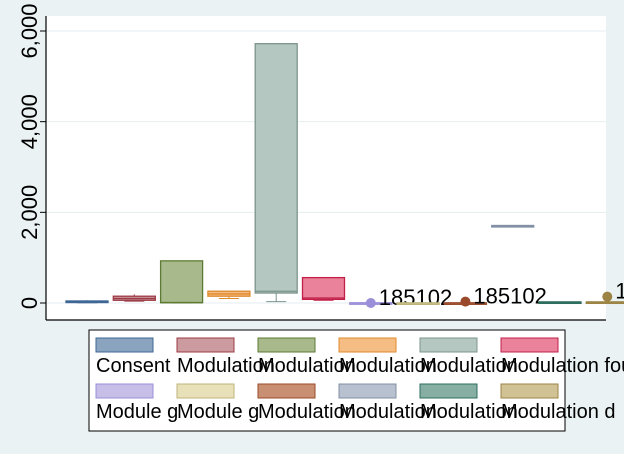 Image resolution: width=624 pixels, height=454 pixels. What do you see at coordinates (619, 291) in the screenshot?
I see `outlier-label: 1972` at bounding box center [619, 291].